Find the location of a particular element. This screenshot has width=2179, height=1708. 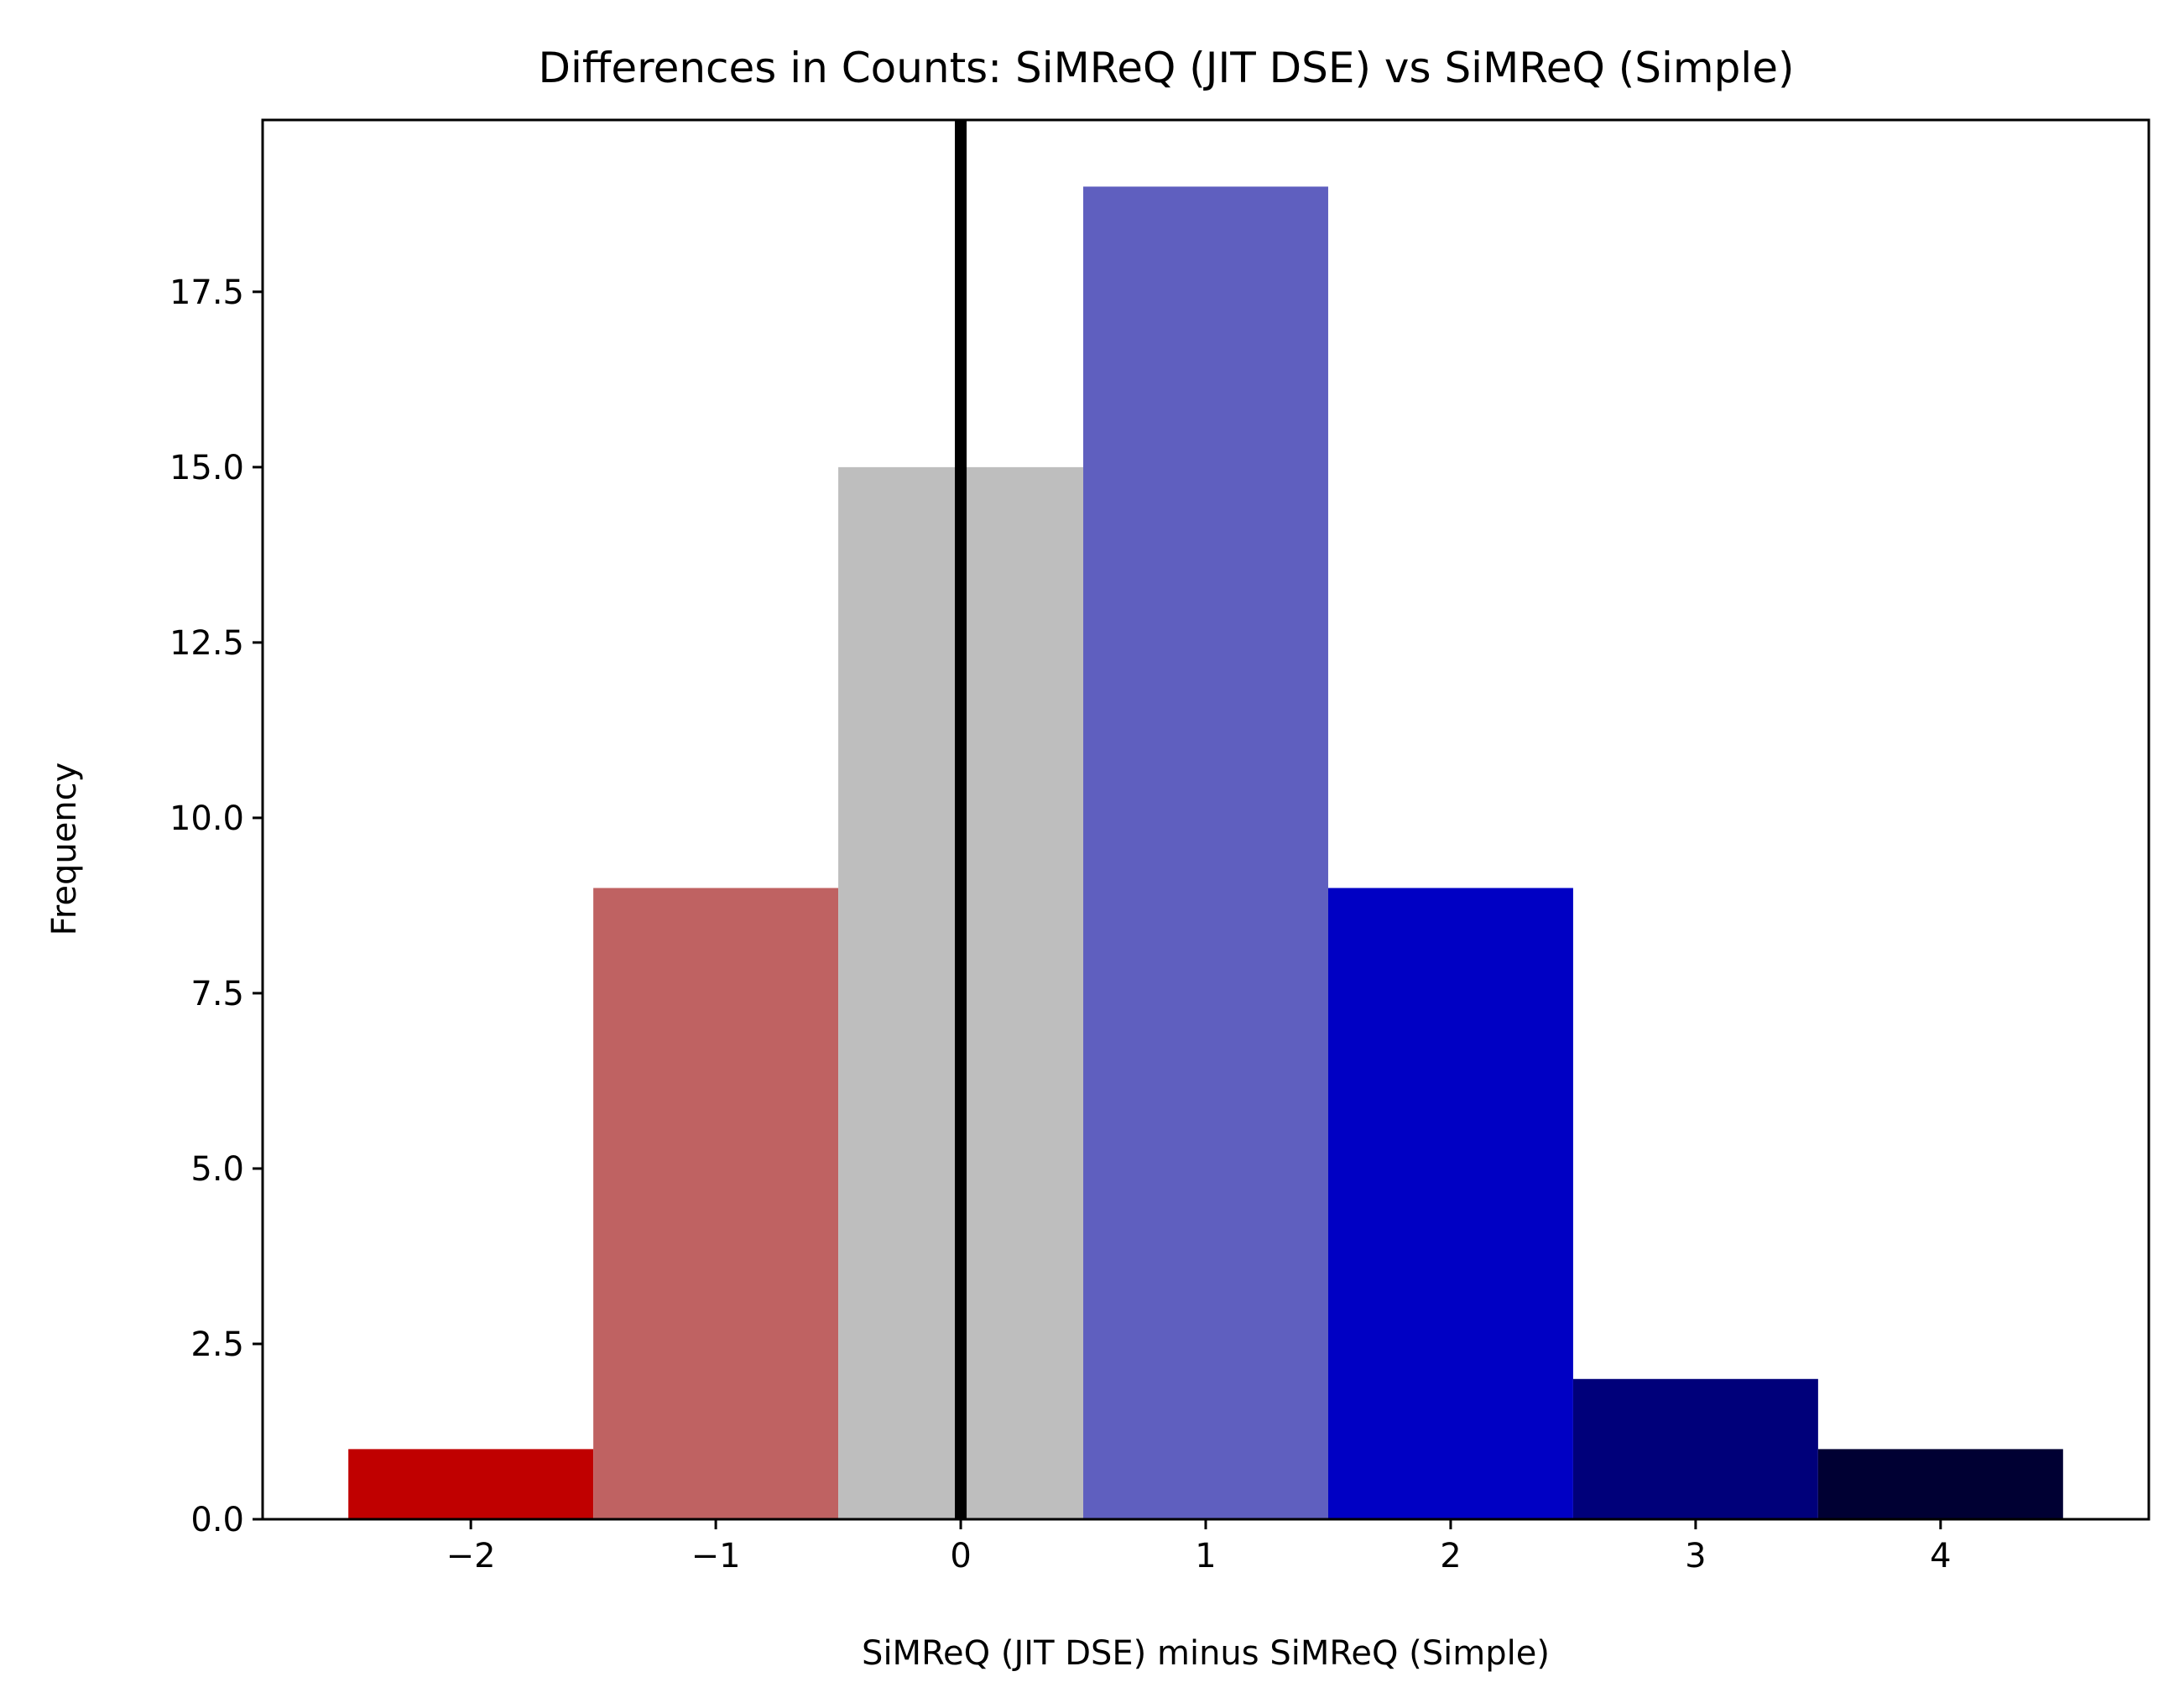

y-tick-label: 0.0 is located at coordinates (217, 1520).